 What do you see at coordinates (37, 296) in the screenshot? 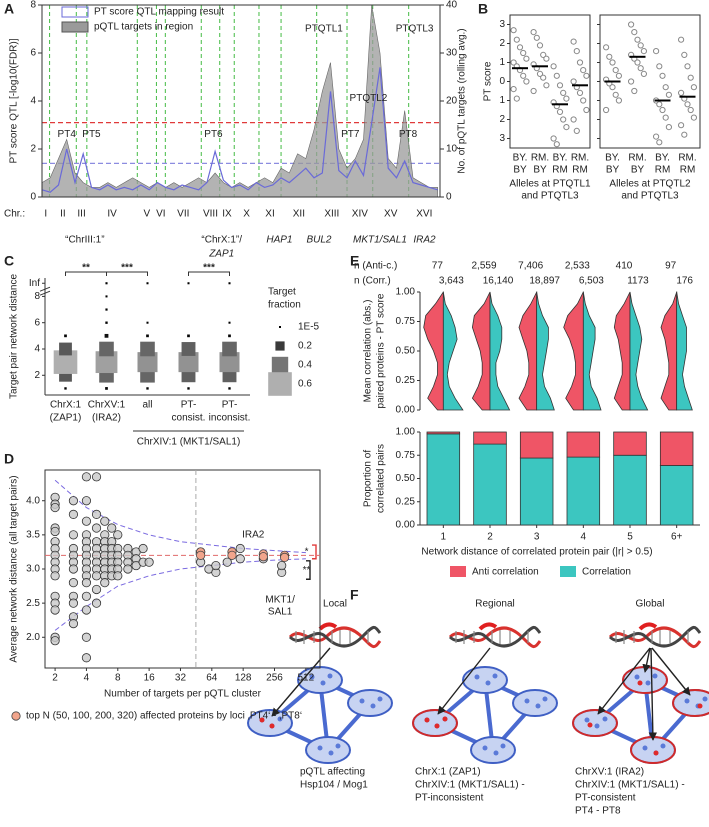
I see `y-tick-label: 8` at bounding box center [37, 296].